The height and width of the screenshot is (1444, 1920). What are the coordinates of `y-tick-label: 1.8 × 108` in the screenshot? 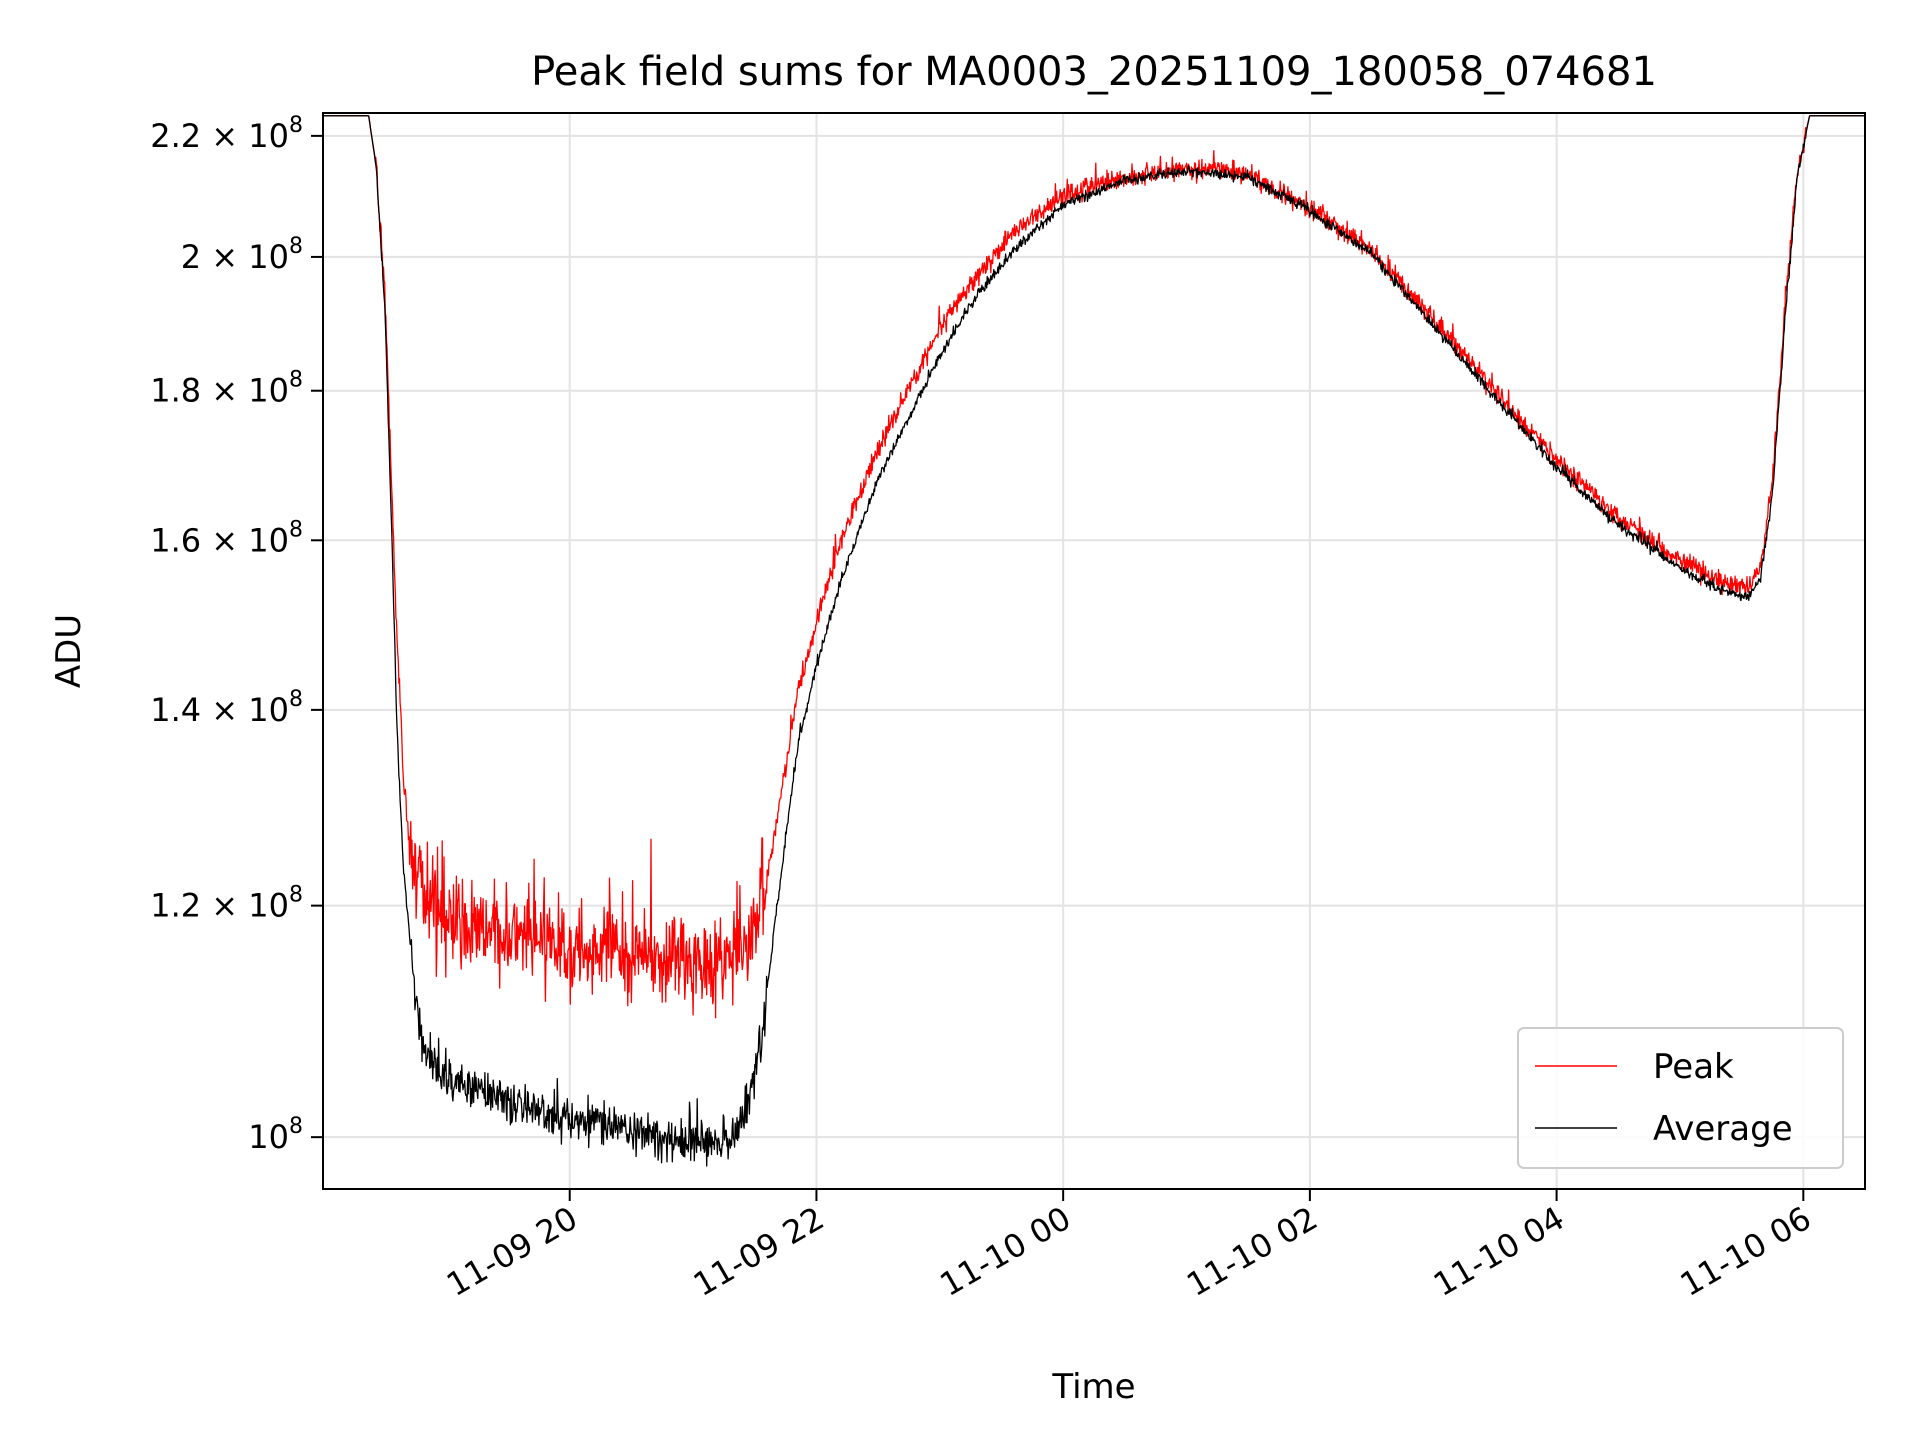 It's located at (226, 389).